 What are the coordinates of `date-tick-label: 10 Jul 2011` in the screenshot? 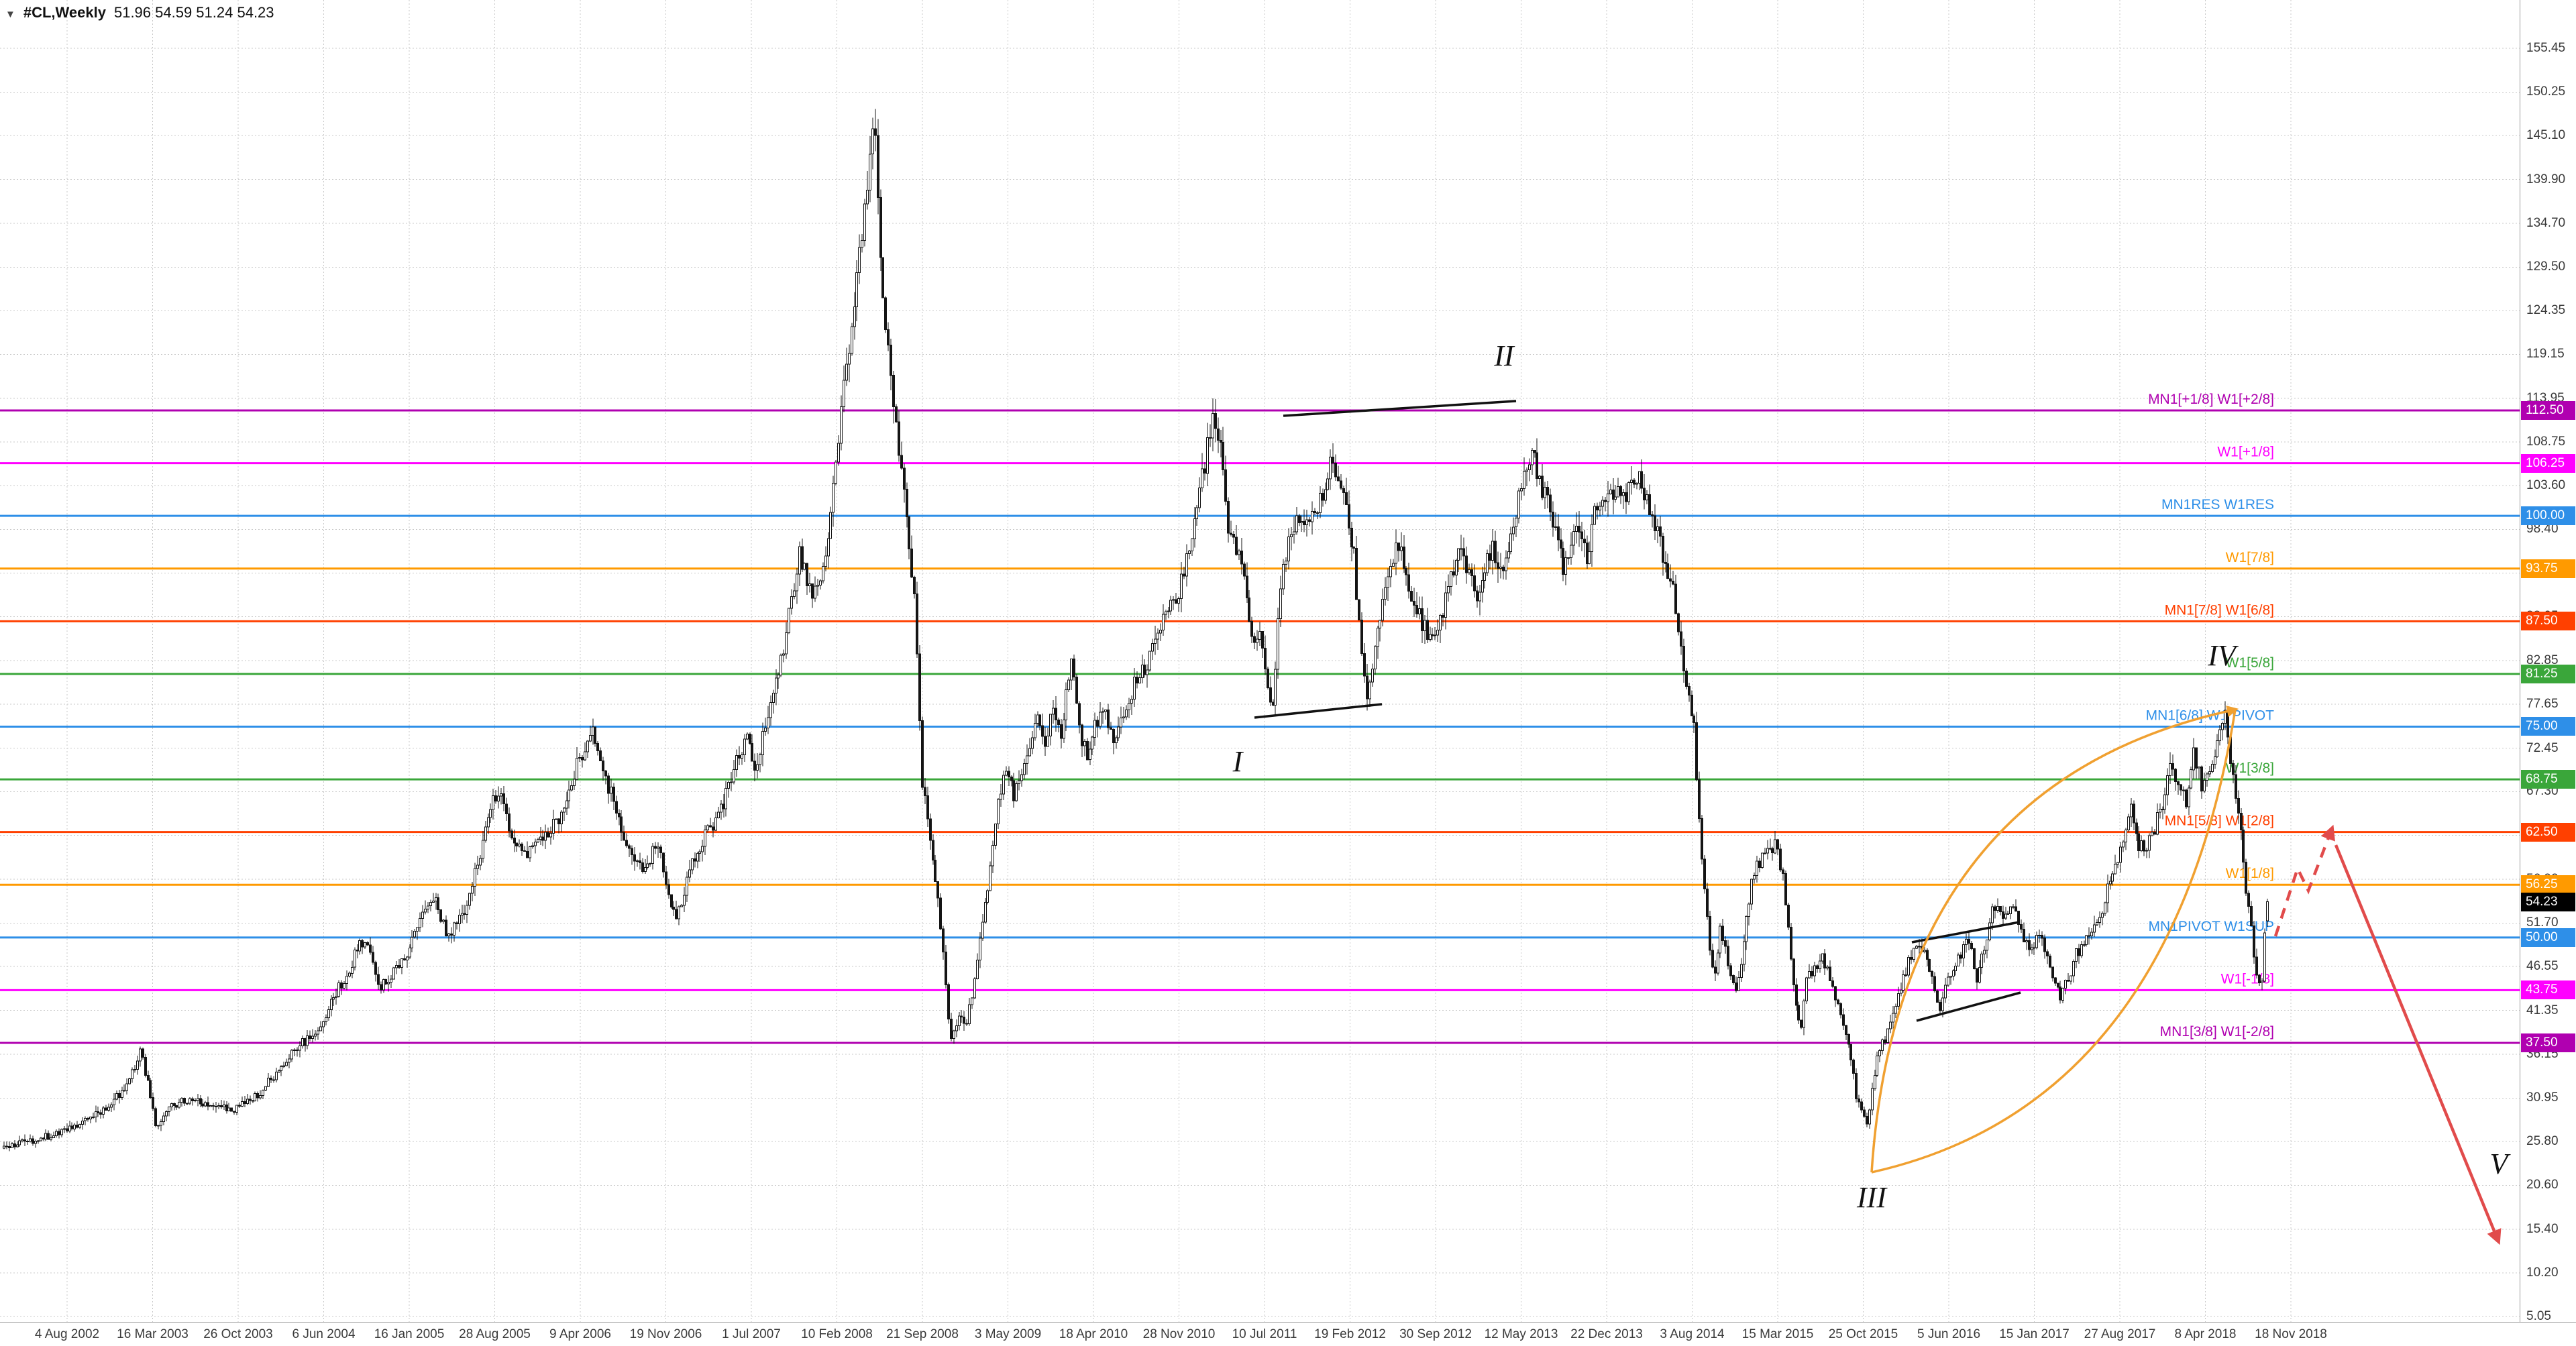 It's located at (1264, 1334).